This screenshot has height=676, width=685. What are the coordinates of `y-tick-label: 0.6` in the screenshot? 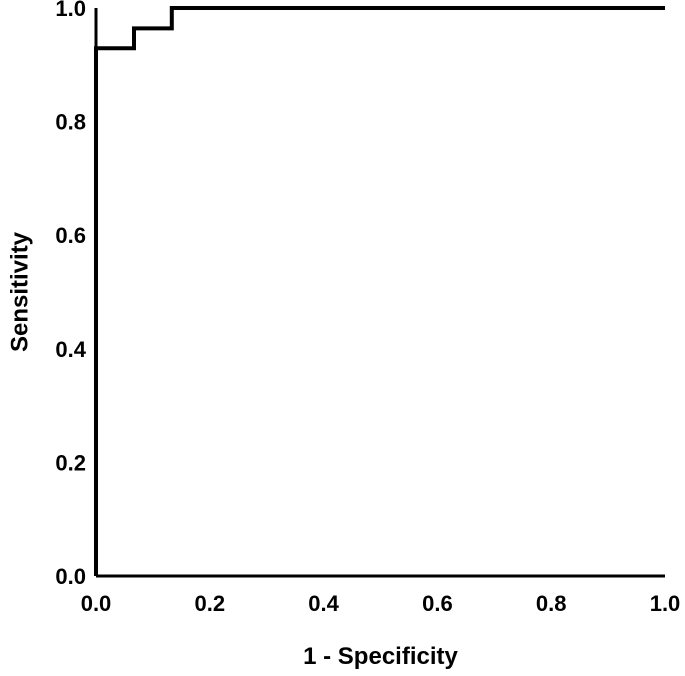 It's located at (70, 235).